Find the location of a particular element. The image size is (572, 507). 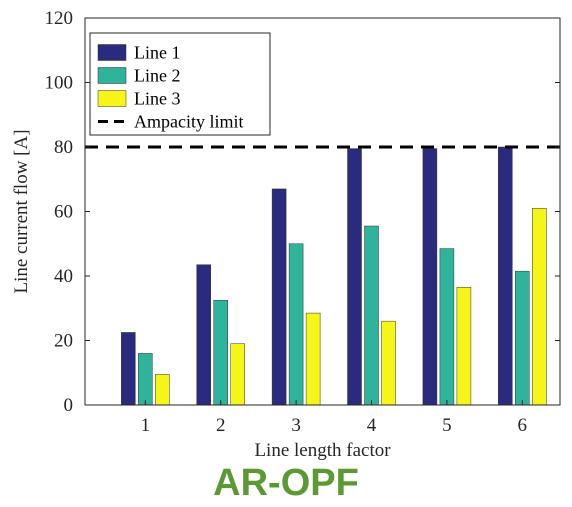

y-tick-label: 80 is located at coordinates (63, 147).